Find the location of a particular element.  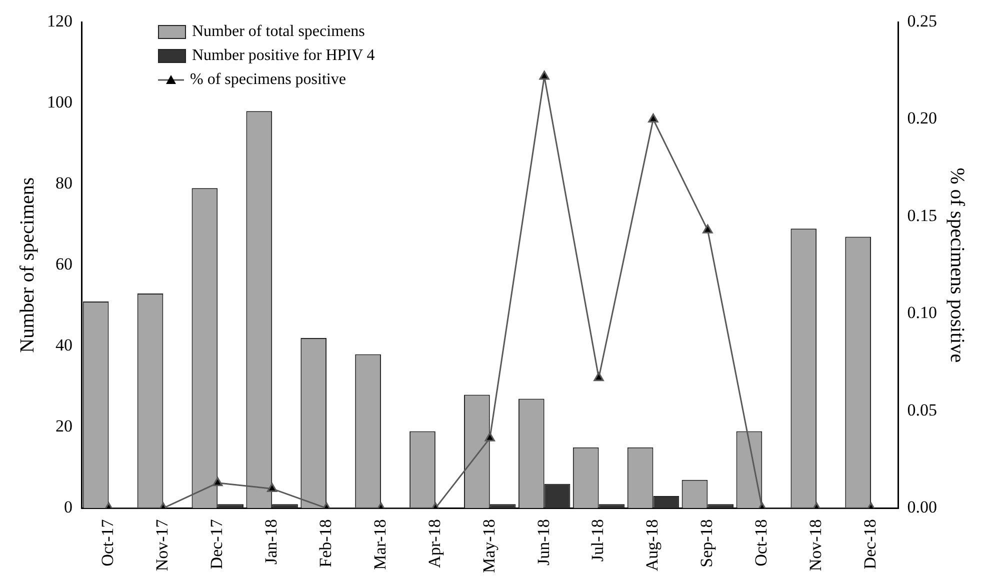

y-tick-label: 120 is located at coordinates (59, 20).